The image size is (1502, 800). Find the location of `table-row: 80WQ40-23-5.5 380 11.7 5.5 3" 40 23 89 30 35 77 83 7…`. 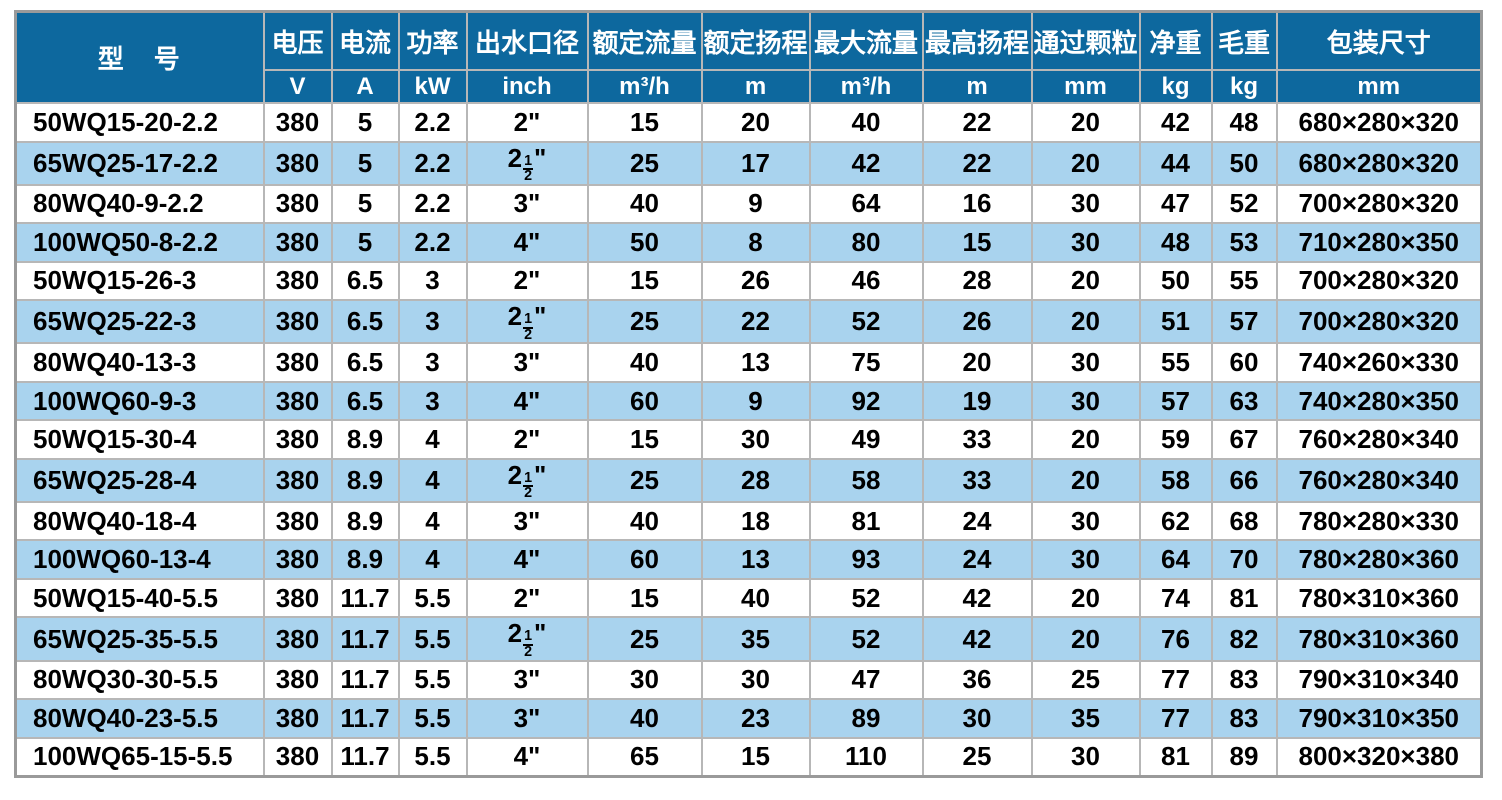

table-row: 80WQ40-23-5.5 380 11.7 5.5 3" 40 23 89 30 35 77 83 7… is located at coordinates (748, 718).